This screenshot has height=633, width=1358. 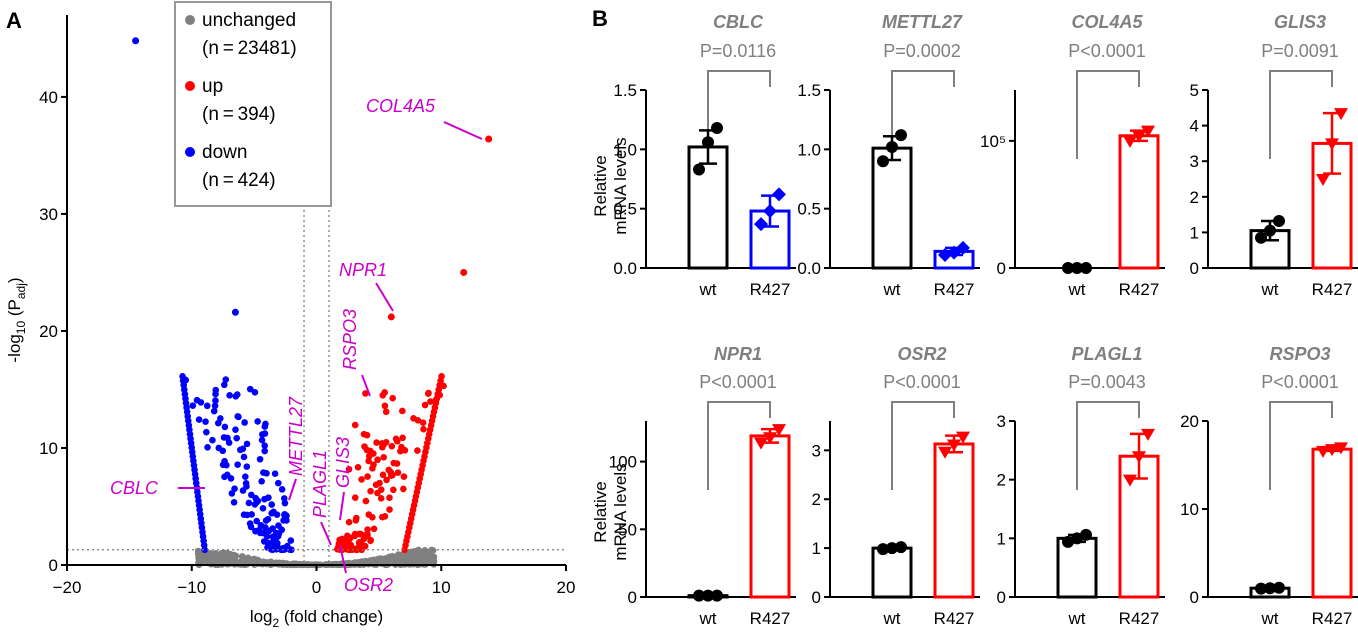 What do you see at coordinates (401, 106) in the screenshot?
I see `annotation-label-COL4A5: COL4A5` at bounding box center [401, 106].